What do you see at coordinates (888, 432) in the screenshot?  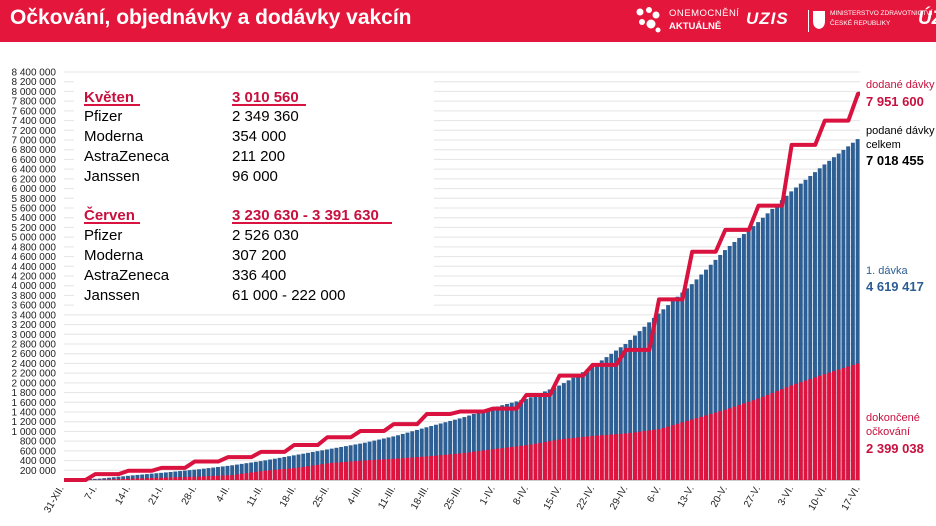 I see `completed-label-line2: očkování` at bounding box center [888, 432].